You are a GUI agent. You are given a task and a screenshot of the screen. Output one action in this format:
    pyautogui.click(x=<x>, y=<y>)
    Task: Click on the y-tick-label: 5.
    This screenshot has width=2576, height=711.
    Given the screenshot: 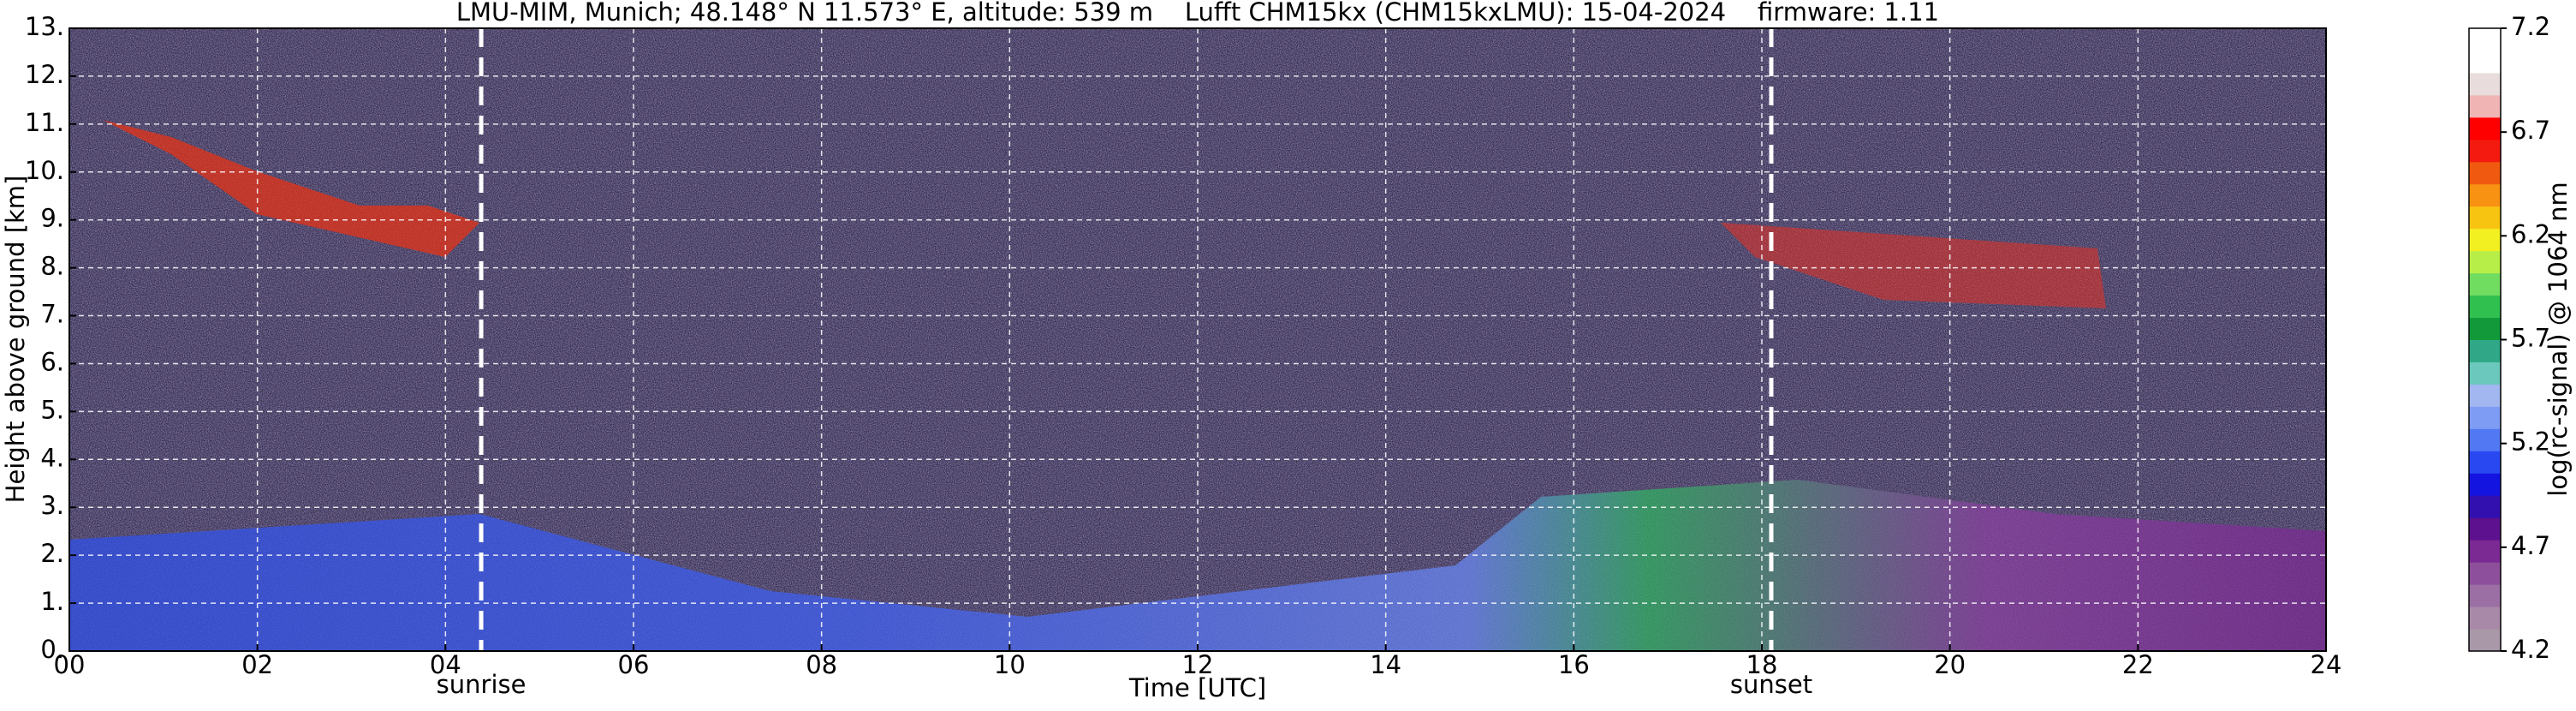 What is the action you would take?
    pyautogui.click(x=52, y=410)
    